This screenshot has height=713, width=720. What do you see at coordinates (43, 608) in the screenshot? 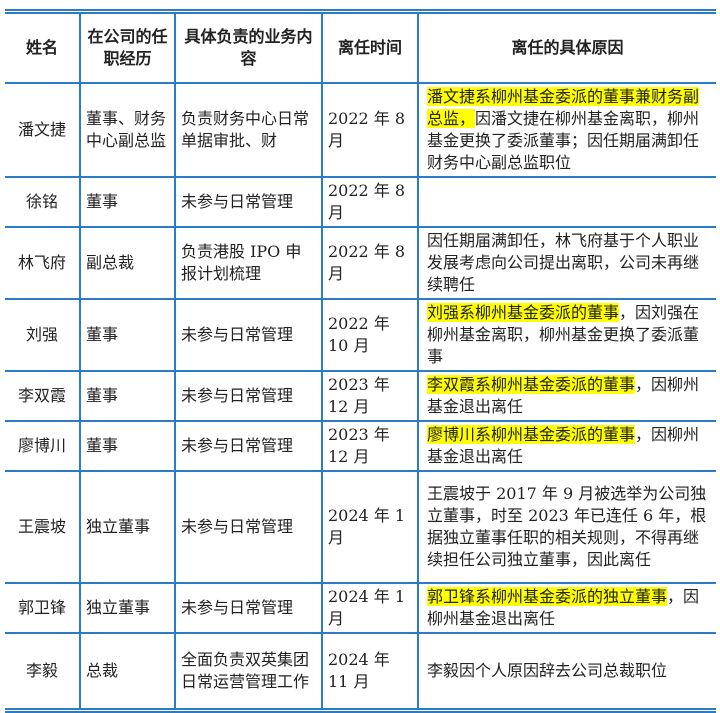
I see `cell-name: 郭卫锋` at bounding box center [43, 608].